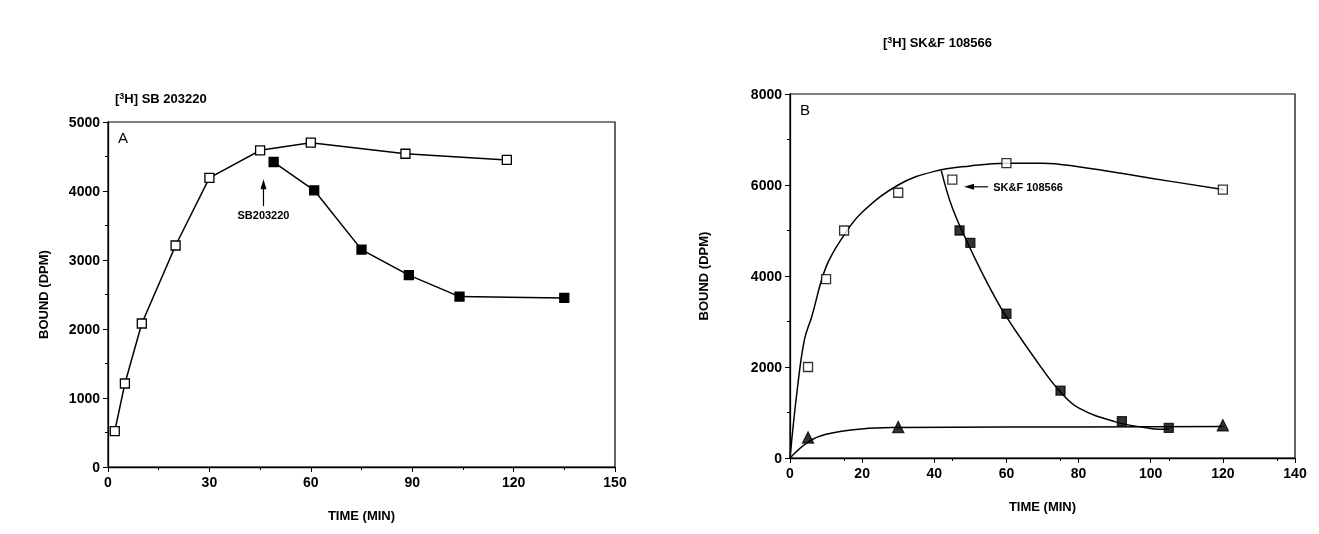 The height and width of the screenshot is (534, 1319). Describe the element at coordinates (1028, 186) in the screenshot. I see `annotation: SK&F 108566` at that location.